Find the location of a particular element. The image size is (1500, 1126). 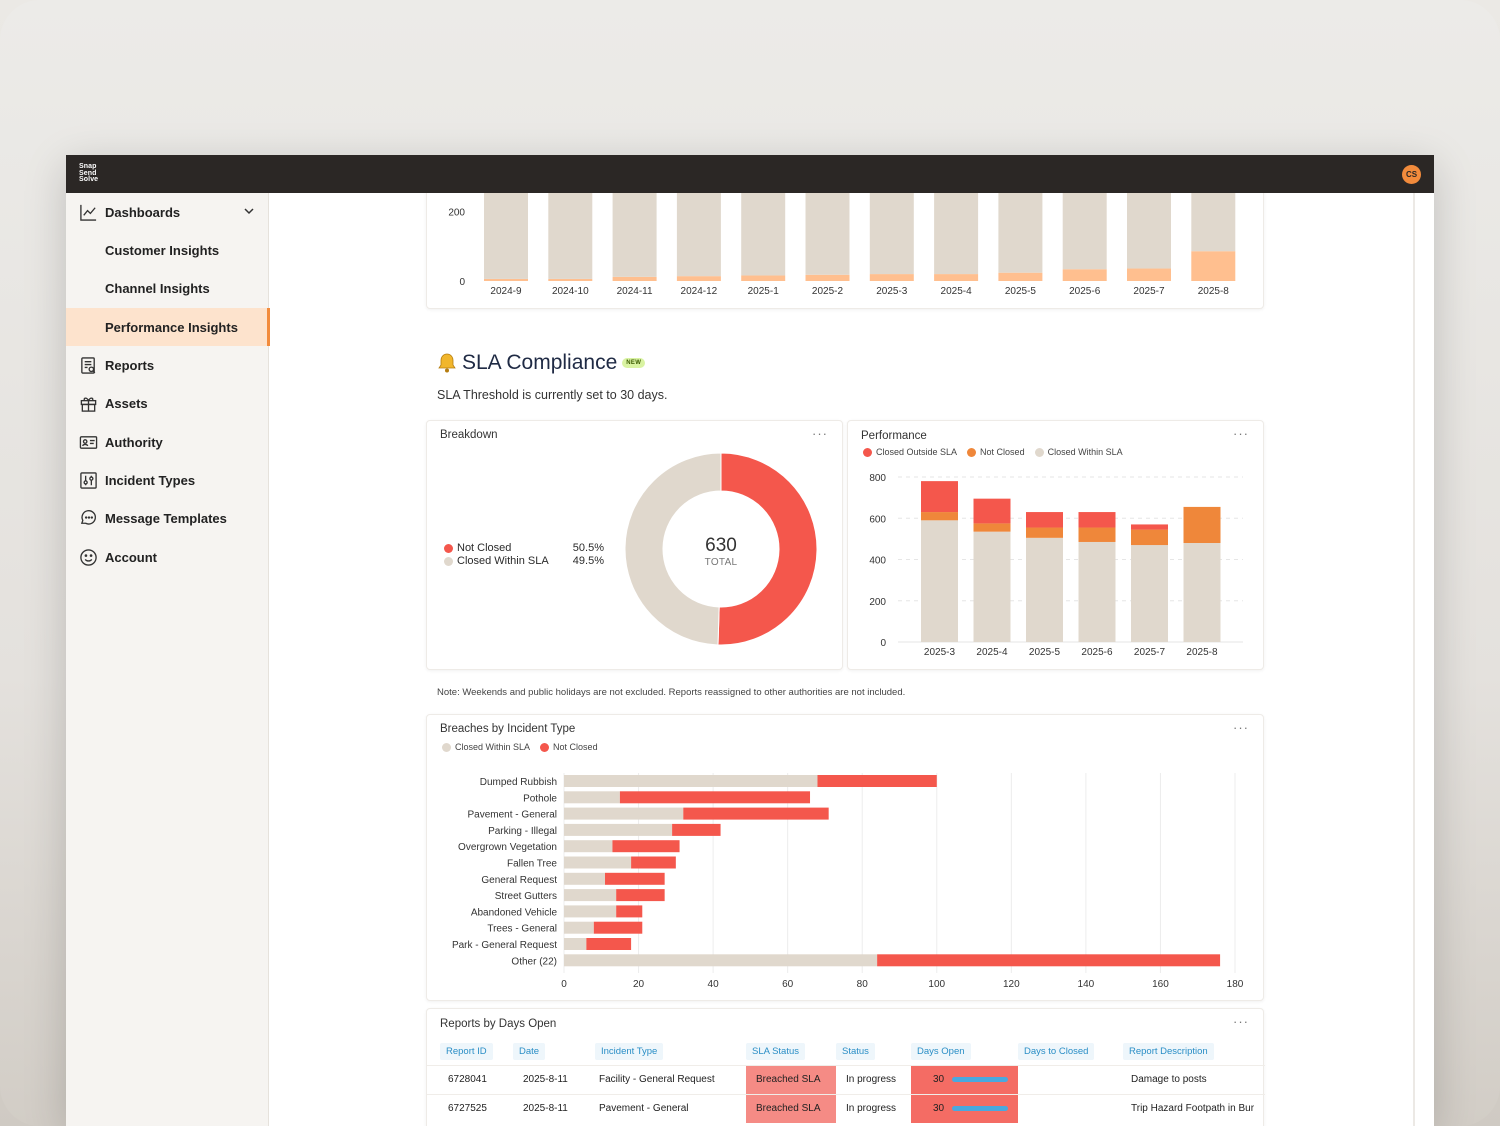

y-tick-label: Trees - General is located at coordinates (522, 929).